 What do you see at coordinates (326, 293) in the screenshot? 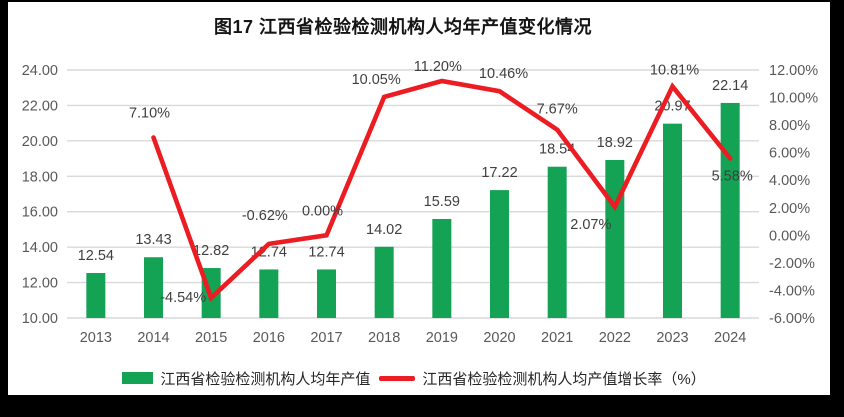
I see `bar-2017` at bounding box center [326, 293].